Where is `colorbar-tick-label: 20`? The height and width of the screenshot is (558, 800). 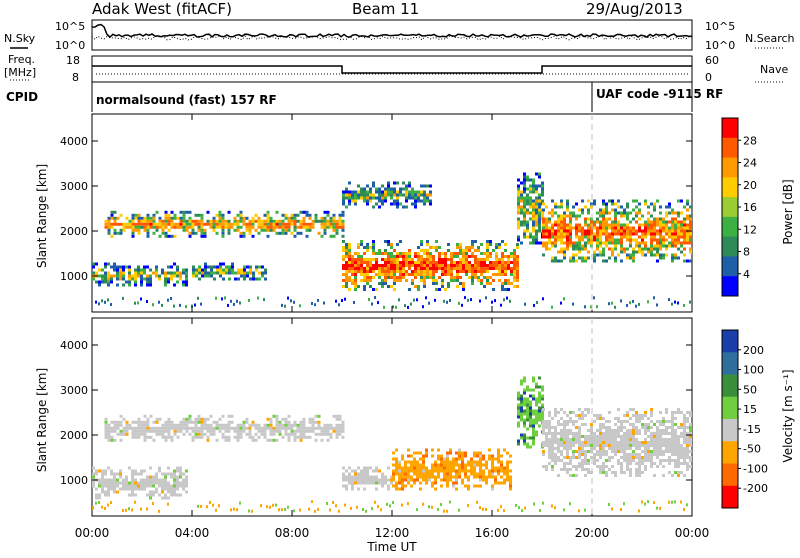
colorbar-tick-label: 20 is located at coordinates (750, 185).